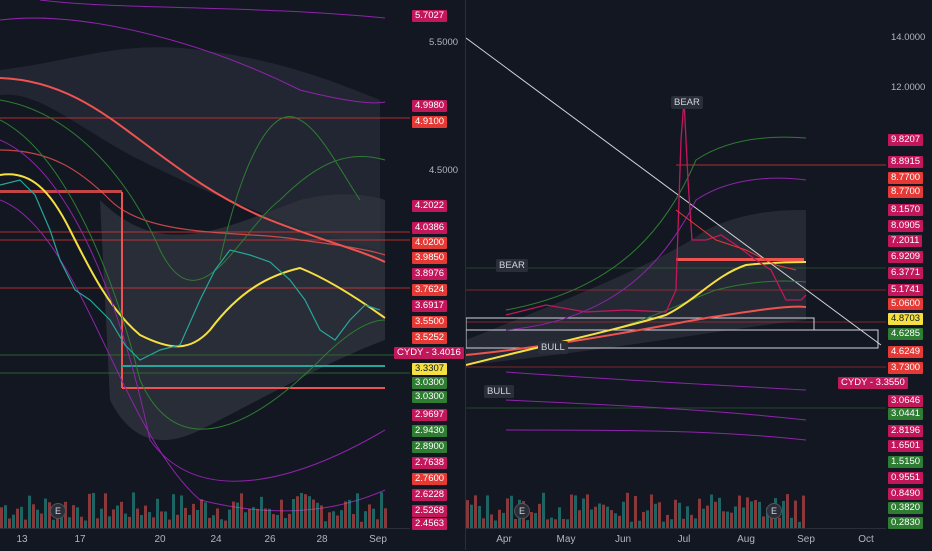  What do you see at coordinates (906, 290) in the screenshot?
I see `right-price-label: 5.1741` at bounding box center [906, 290].